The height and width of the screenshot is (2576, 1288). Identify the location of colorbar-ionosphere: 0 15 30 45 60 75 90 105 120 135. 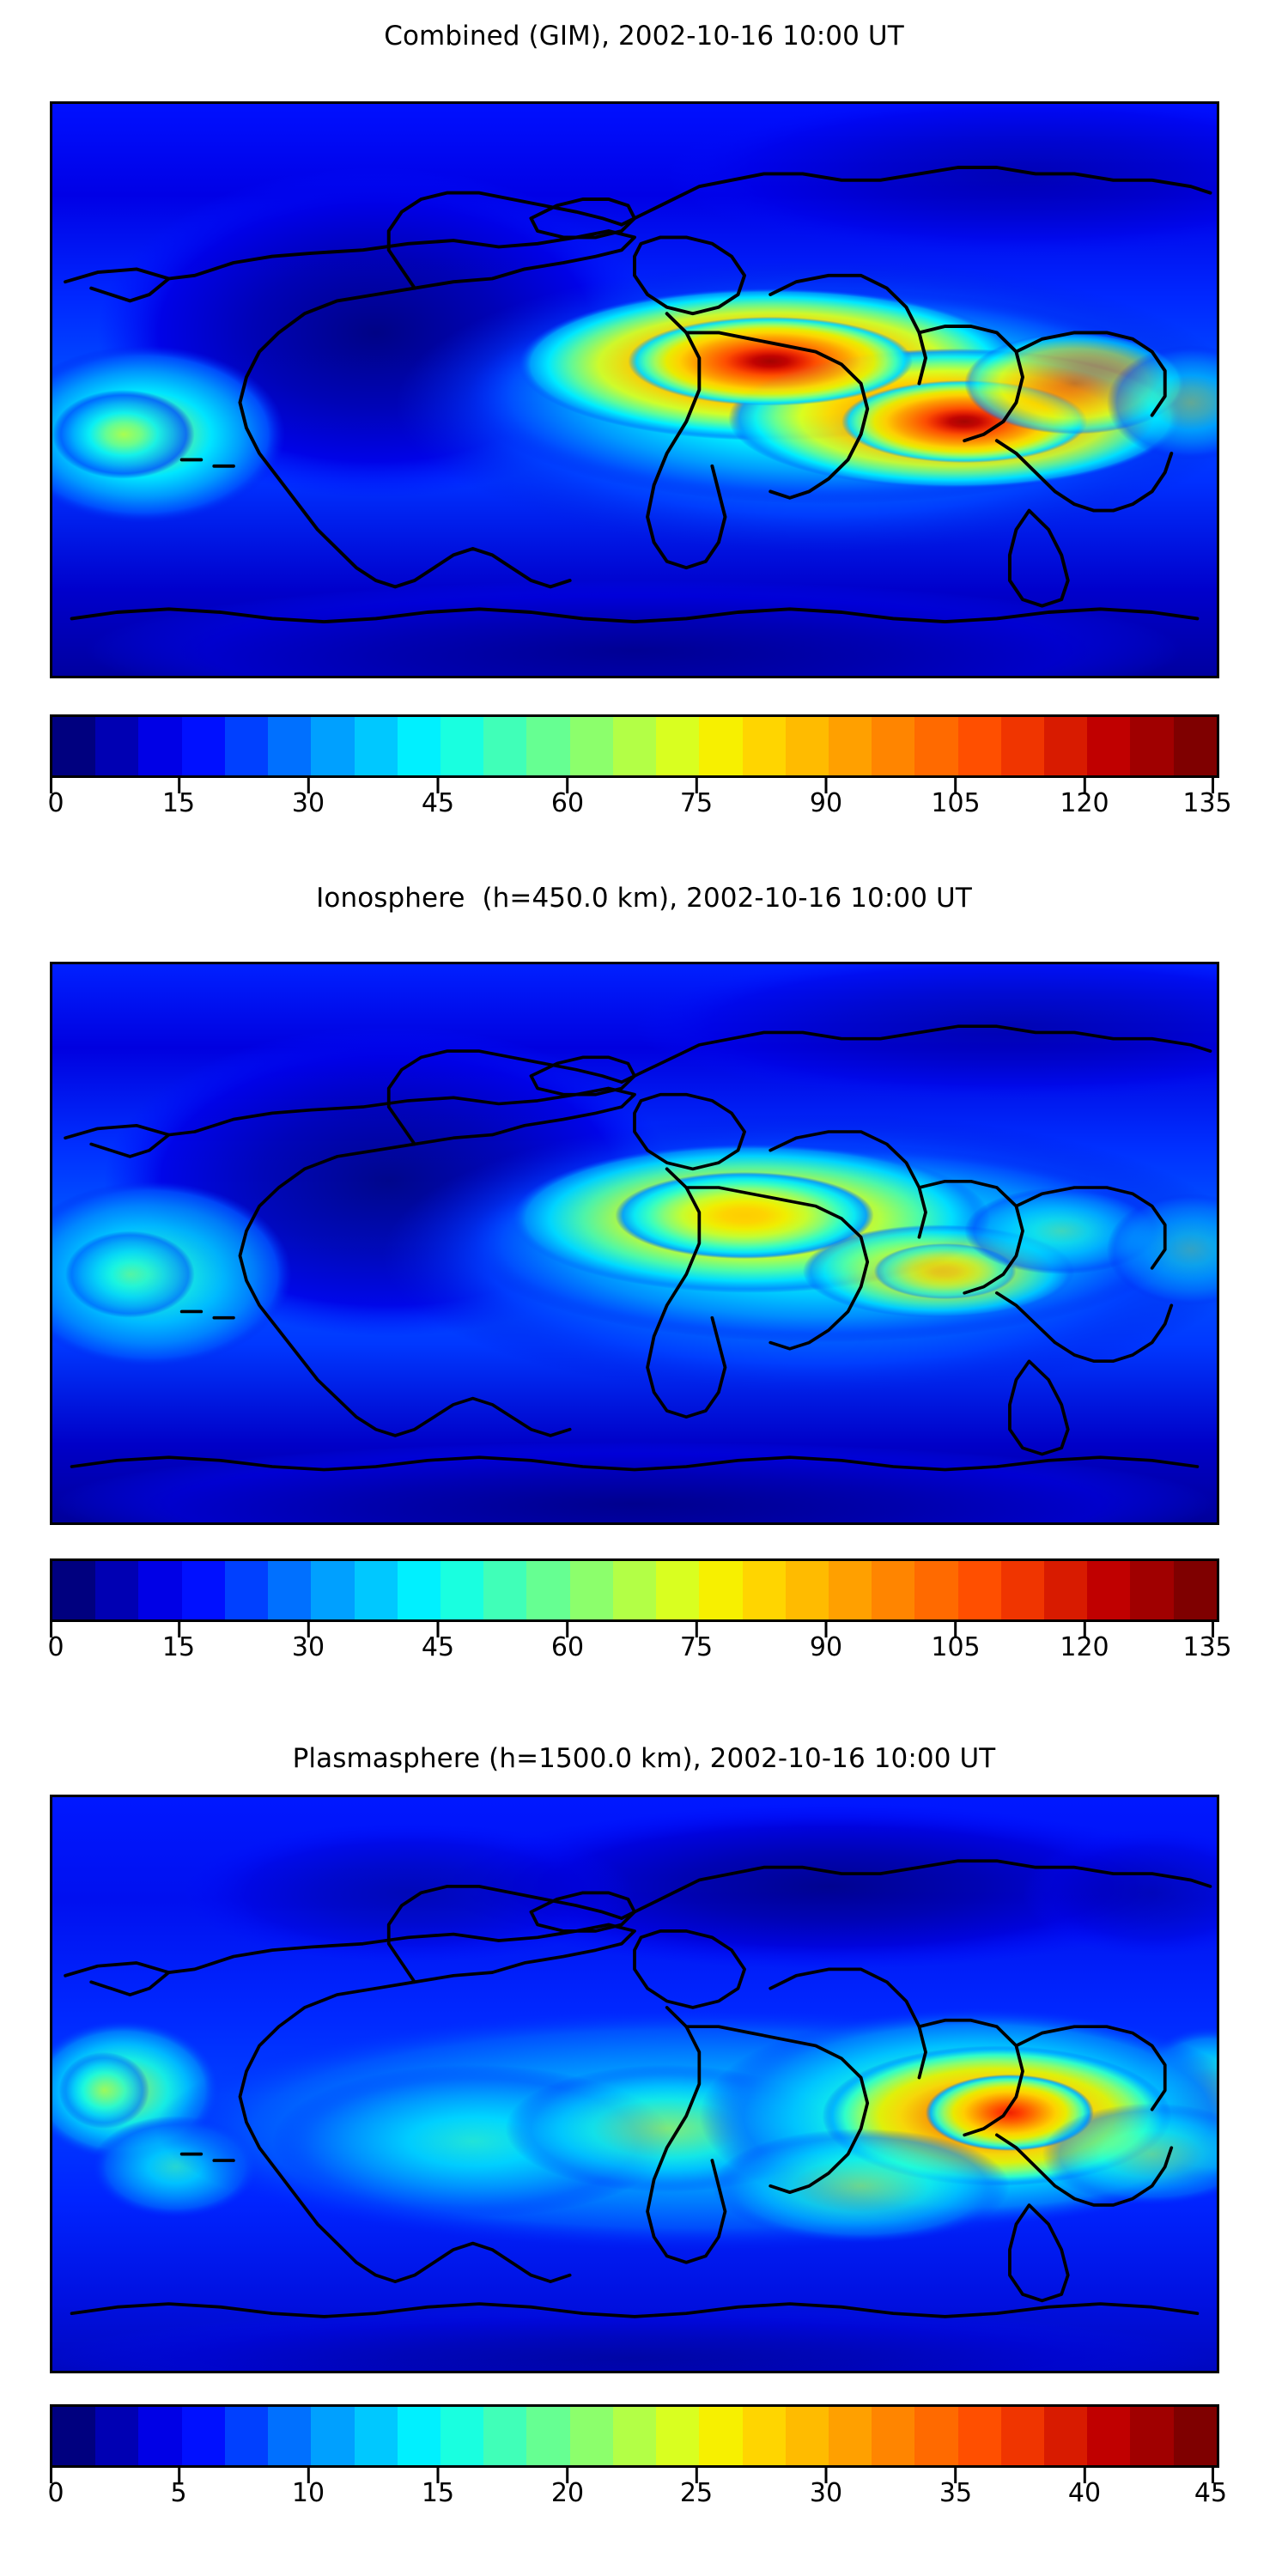
(640, 1619).